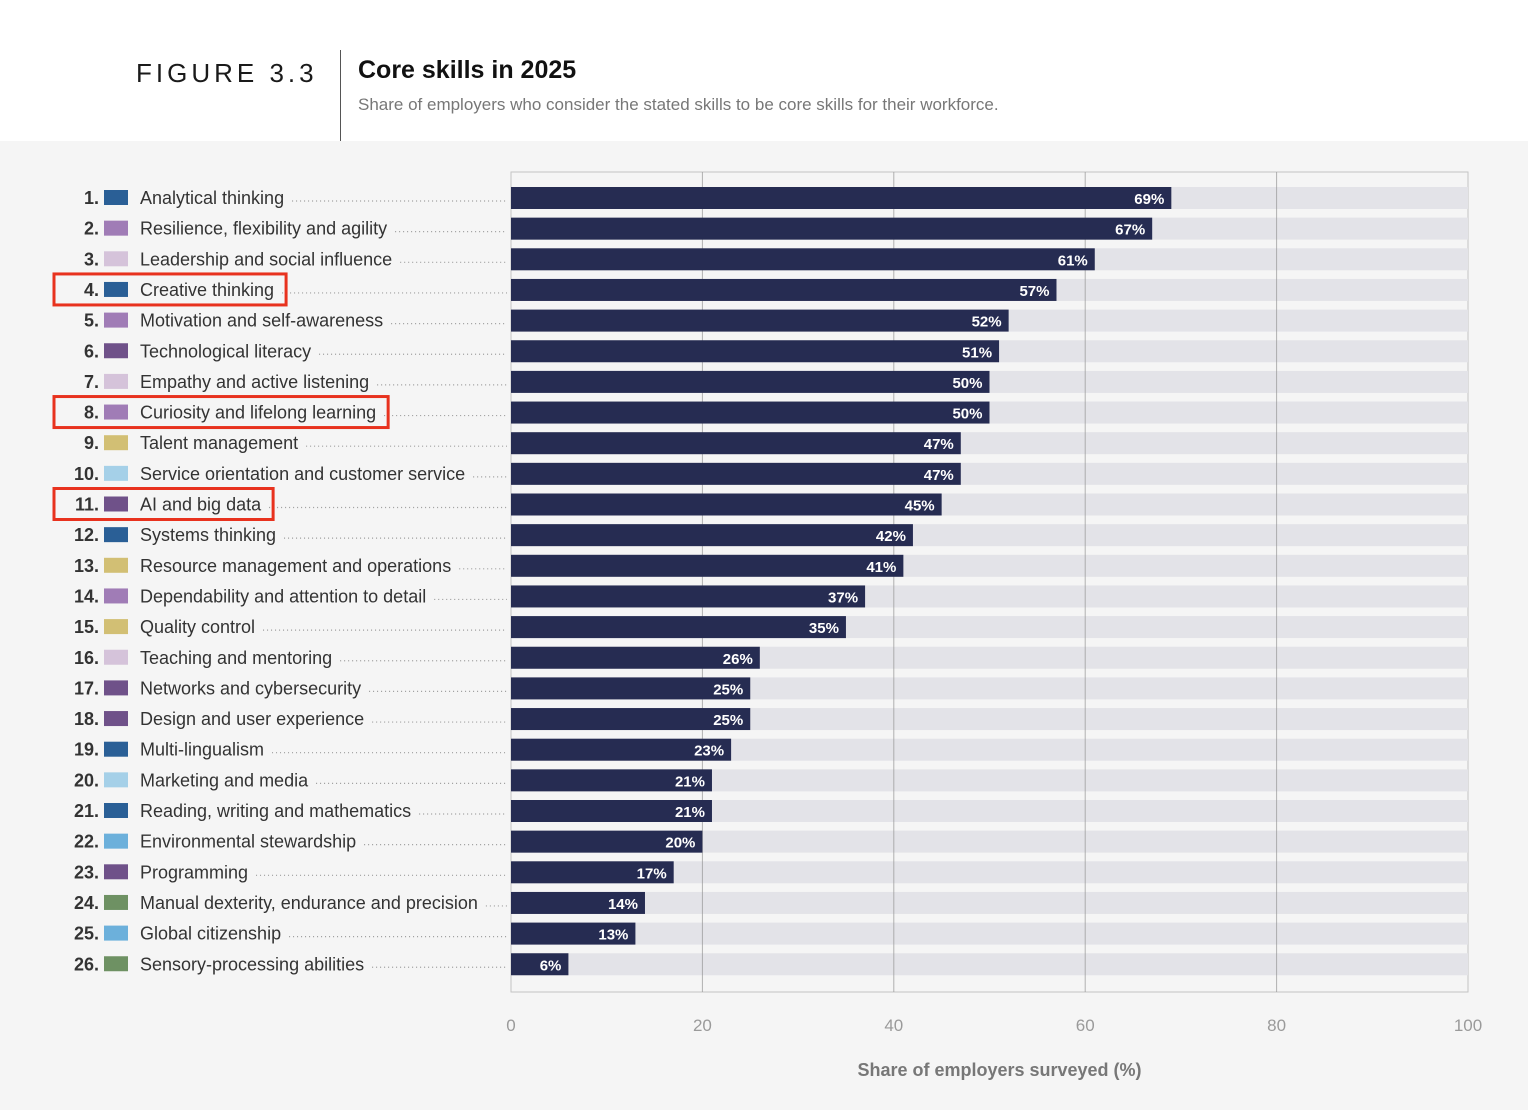  What do you see at coordinates (652, 873) in the screenshot?
I see `bar-value-label: 17%` at bounding box center [652, 873].